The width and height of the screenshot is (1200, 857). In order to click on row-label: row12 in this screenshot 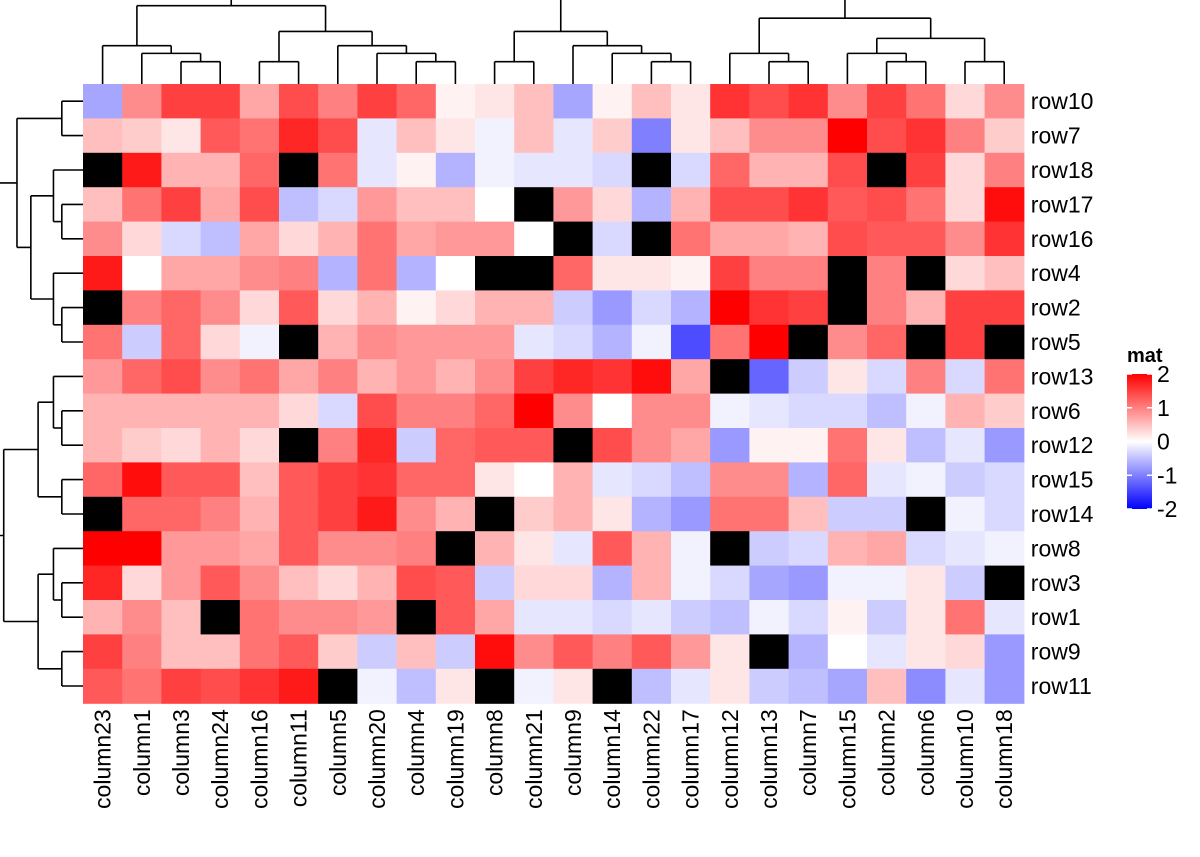, I will do `click(1062, 445)`.